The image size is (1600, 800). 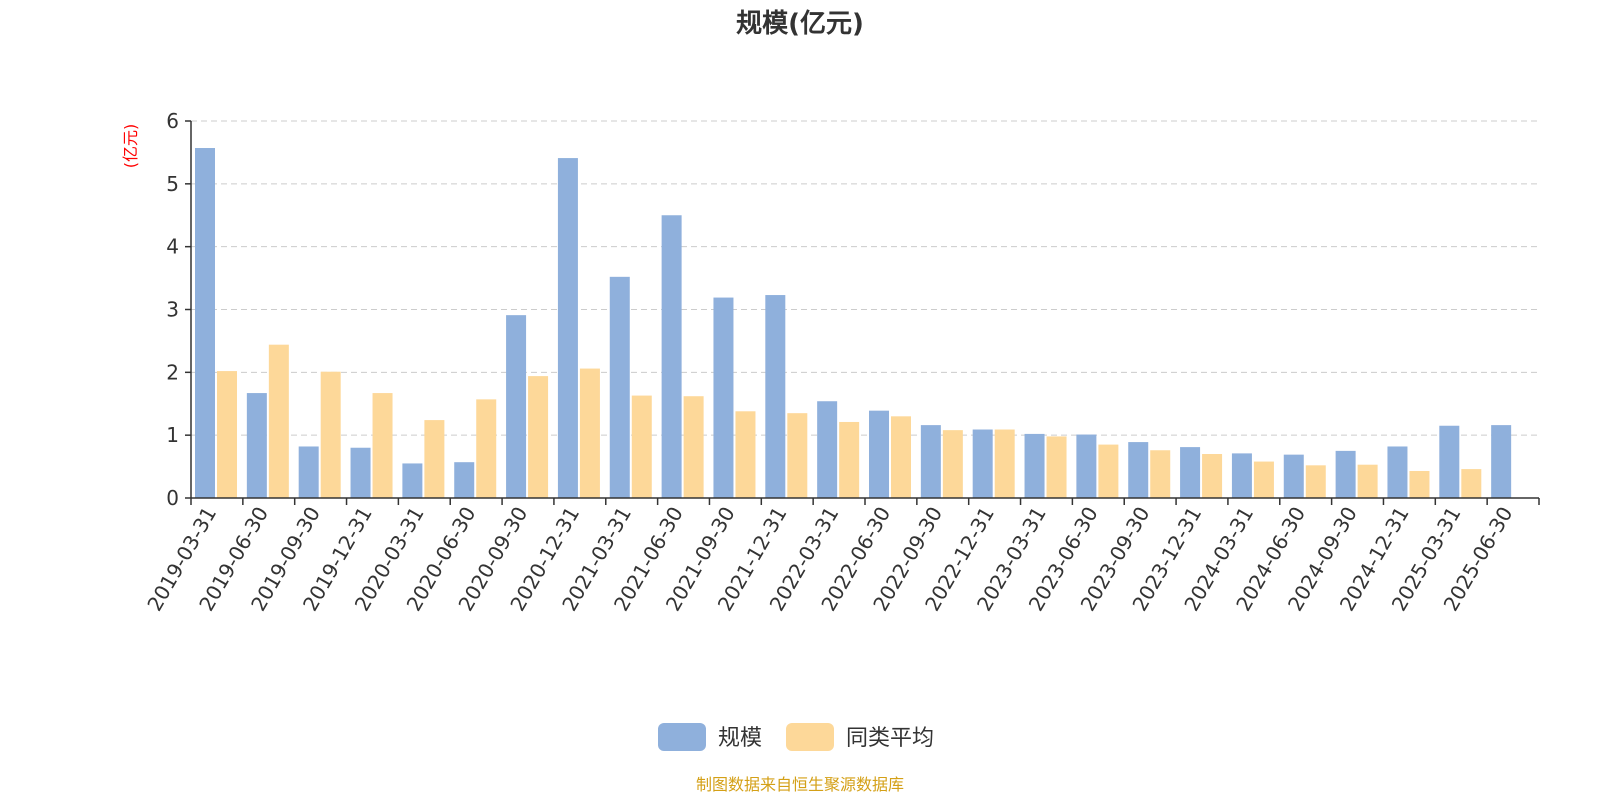 What do you see at coordinates (172, 121) in the screenshot?
I see `y-tick-label: 6` at bounding box center [172, 121].